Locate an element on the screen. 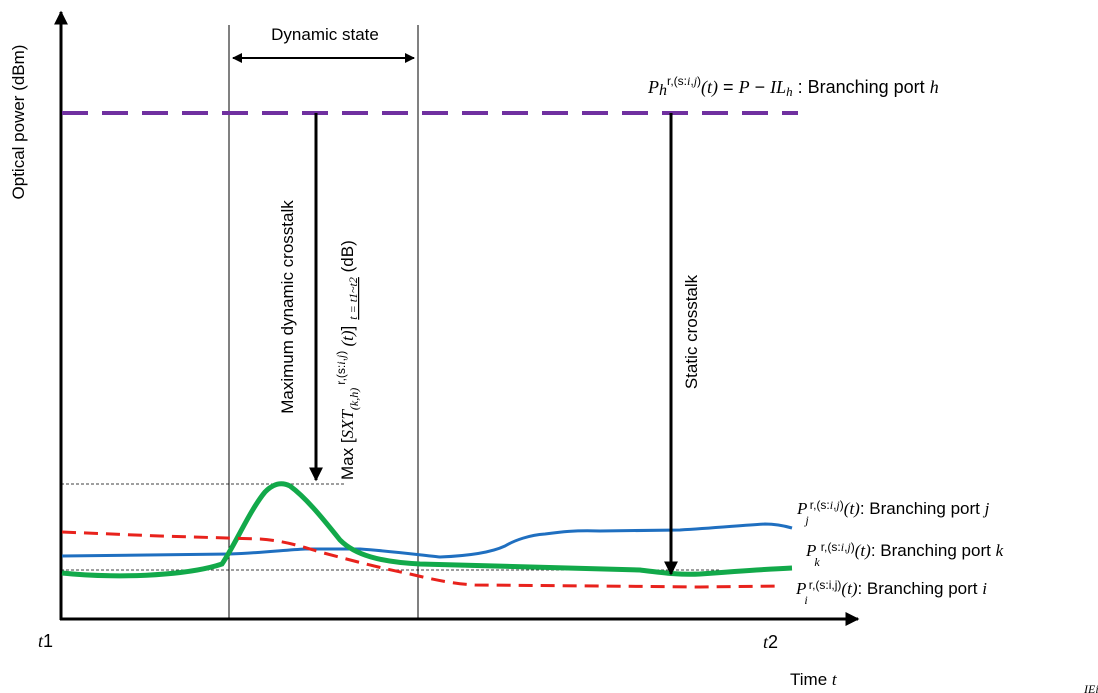 This screenshot has width=1098, height=693. port-h-t: t is located at coordinates (710, 87).